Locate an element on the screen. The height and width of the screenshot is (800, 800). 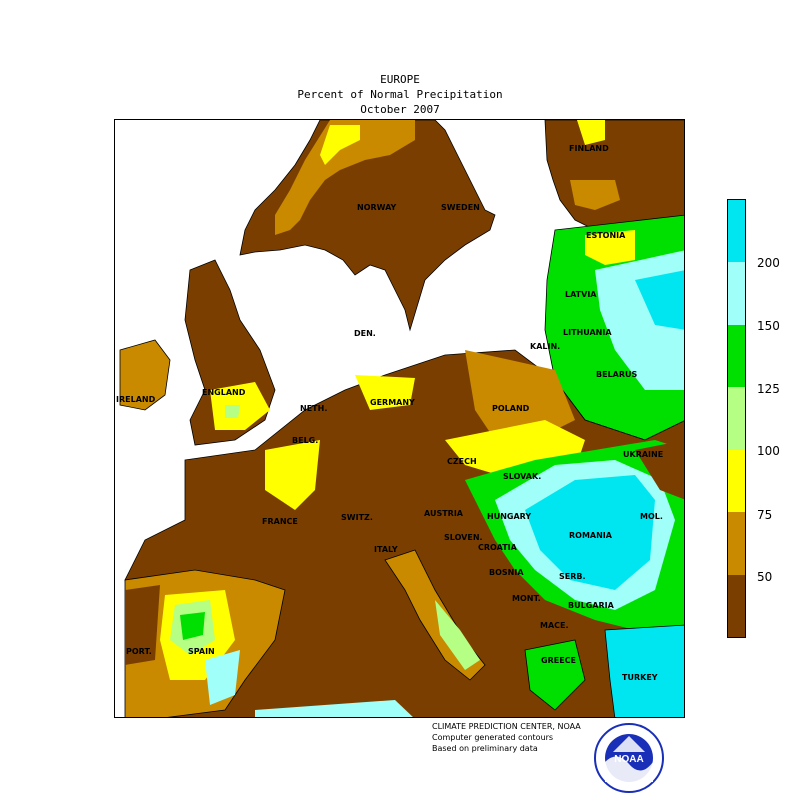
country-label-den: DEN. is located at coordinates (365, 333).